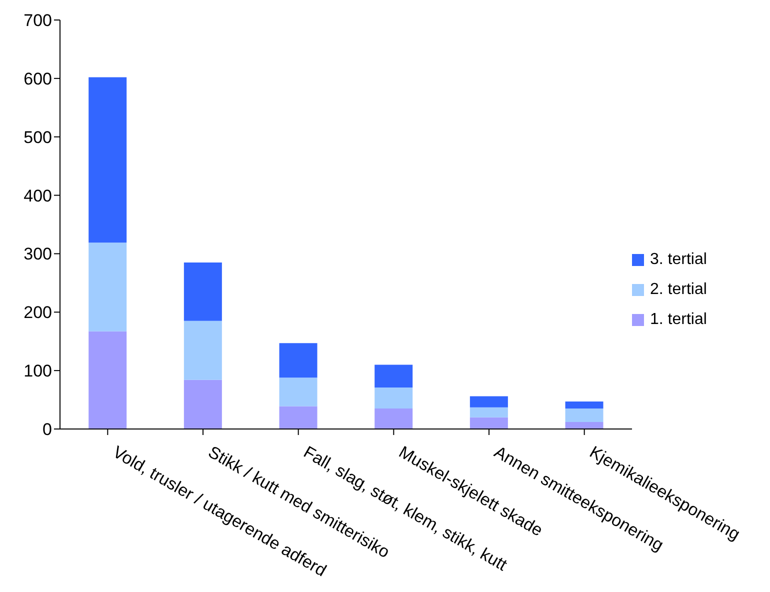  I want to click on y-tick-label: 700, so click(38, 20).